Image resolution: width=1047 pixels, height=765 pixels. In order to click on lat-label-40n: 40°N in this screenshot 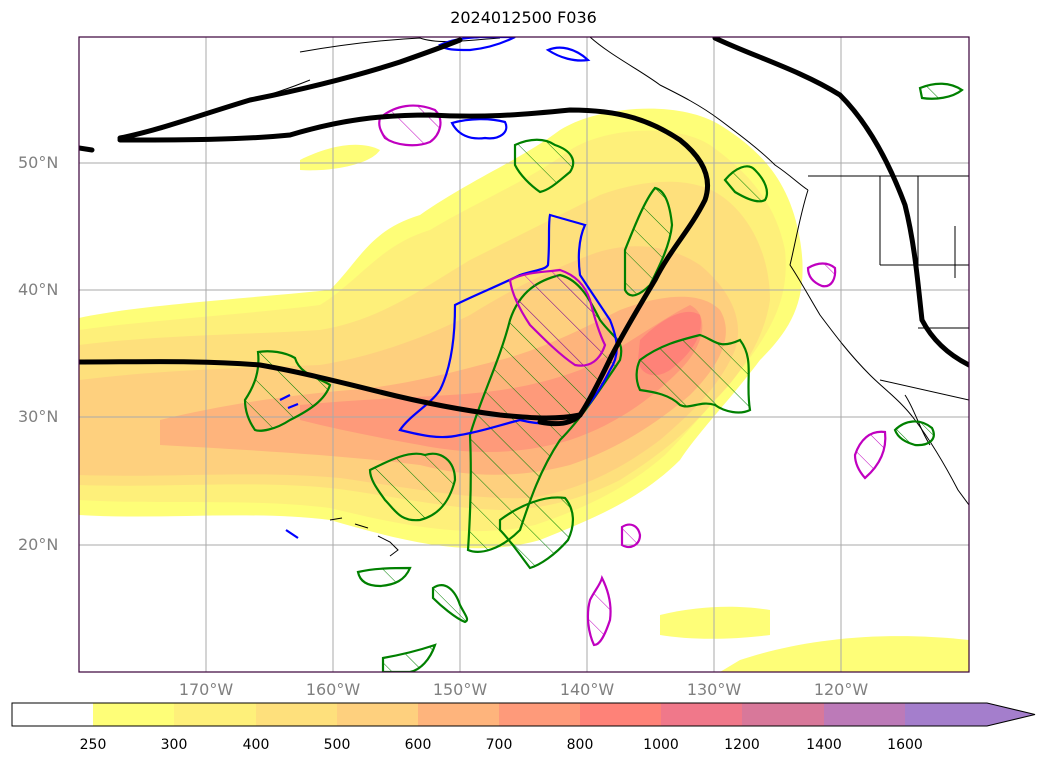, I will do `click(38, 289)`.